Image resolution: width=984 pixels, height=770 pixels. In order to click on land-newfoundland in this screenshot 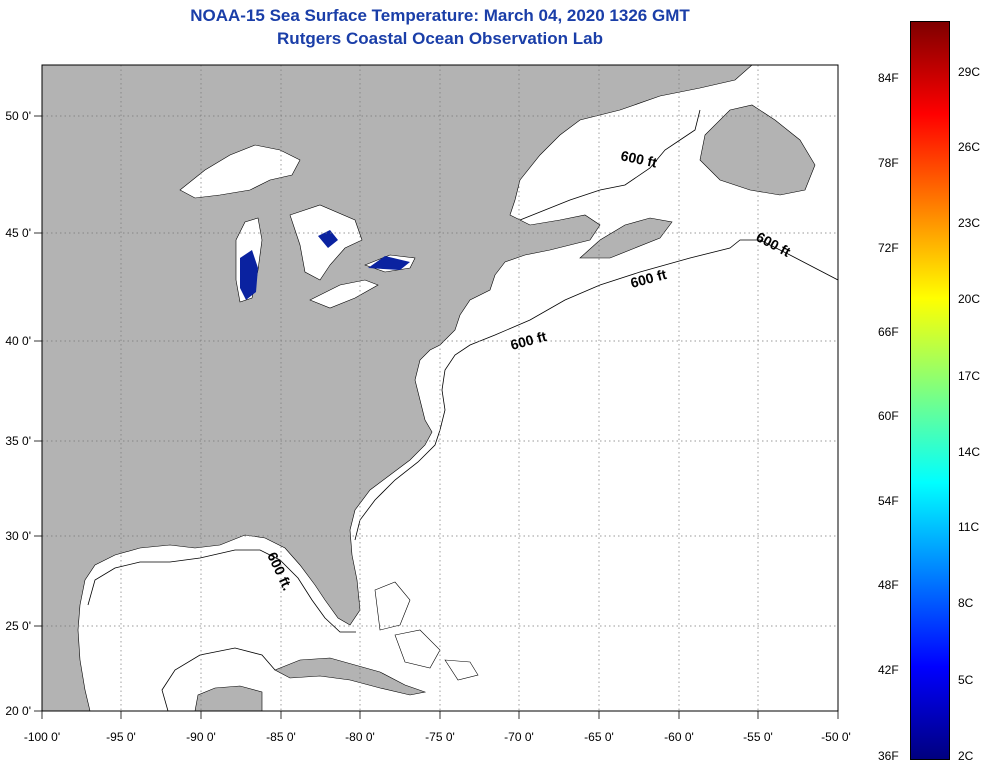, I will do `click(757, 150)`.